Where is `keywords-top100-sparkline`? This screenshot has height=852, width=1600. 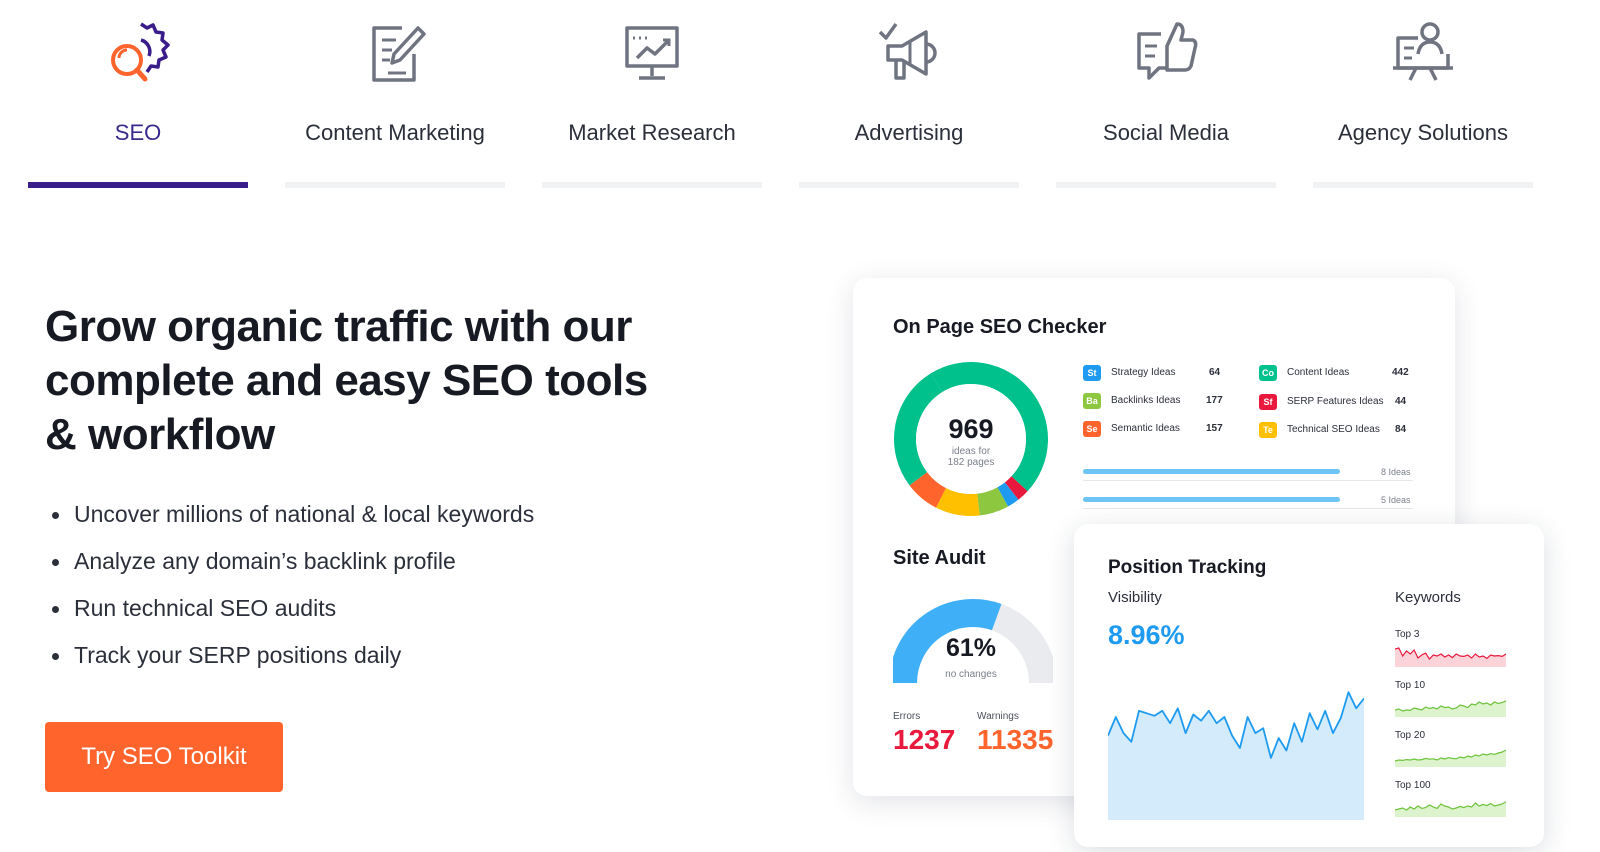 keywords-top100-sparkline is located at coordinates (1450, 809).